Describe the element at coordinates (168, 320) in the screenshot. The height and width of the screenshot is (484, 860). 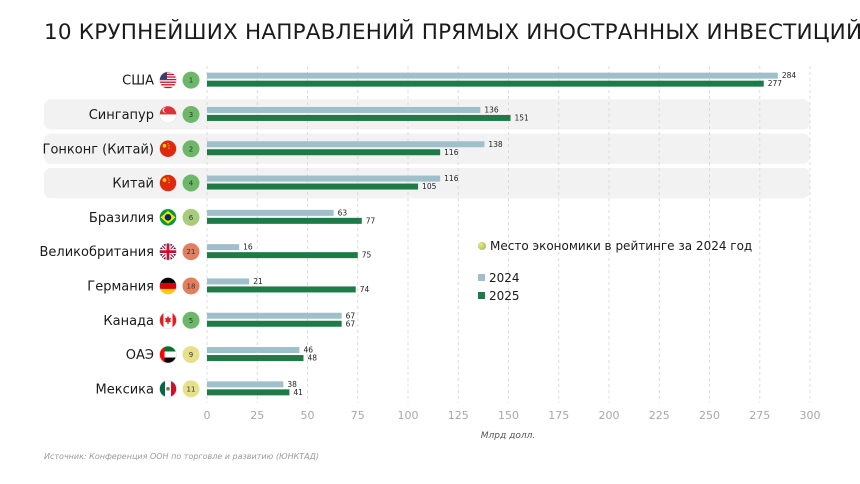
I see `canada-flag-icon` at that location.